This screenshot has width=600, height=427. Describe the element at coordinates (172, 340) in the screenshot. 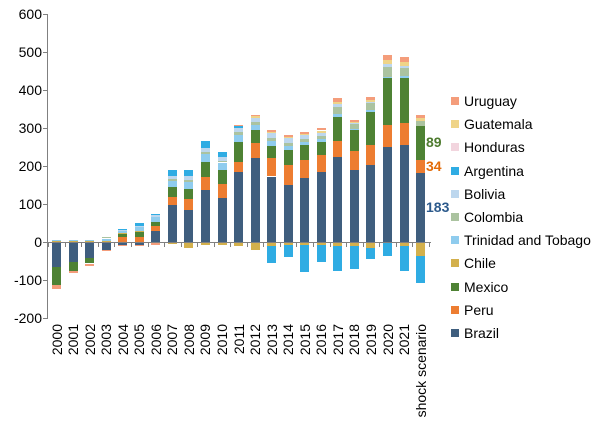

I see `x-tick-label: 2007` at that location.